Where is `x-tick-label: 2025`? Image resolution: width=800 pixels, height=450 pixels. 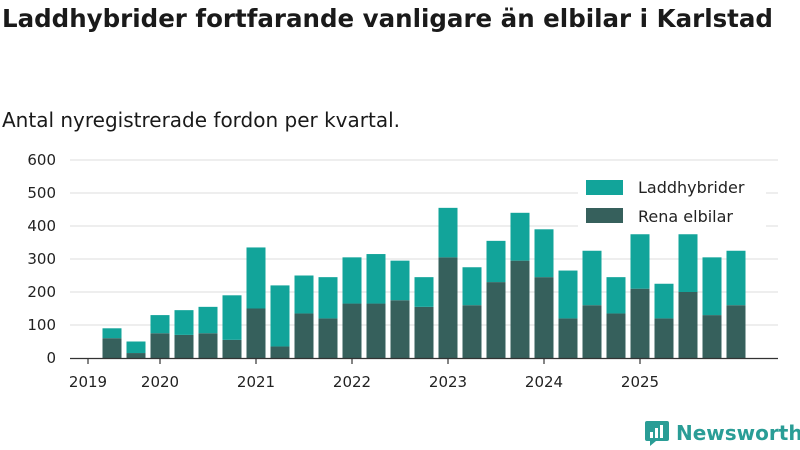 x-tick-label: 2025 is located at coordinates (640, 382).